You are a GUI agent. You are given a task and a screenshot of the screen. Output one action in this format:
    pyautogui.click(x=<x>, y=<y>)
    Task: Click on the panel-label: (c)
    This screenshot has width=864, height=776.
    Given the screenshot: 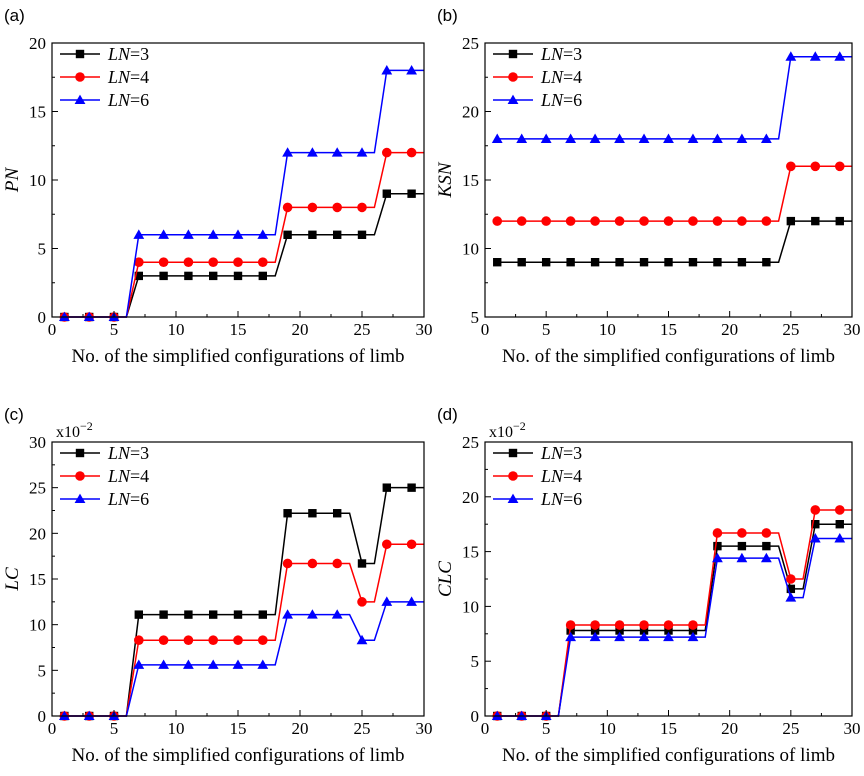 What is the action you would take?
    pyautogui.click(x=14, y=414)
    